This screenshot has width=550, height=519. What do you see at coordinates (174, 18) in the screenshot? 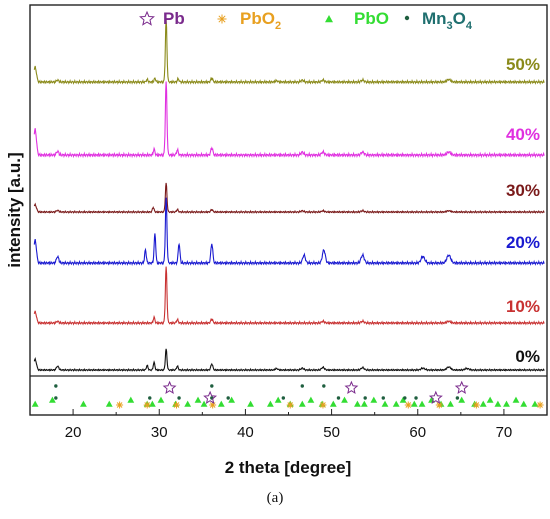
I see `legend-label: Pb` at bounding box center [174, 18].